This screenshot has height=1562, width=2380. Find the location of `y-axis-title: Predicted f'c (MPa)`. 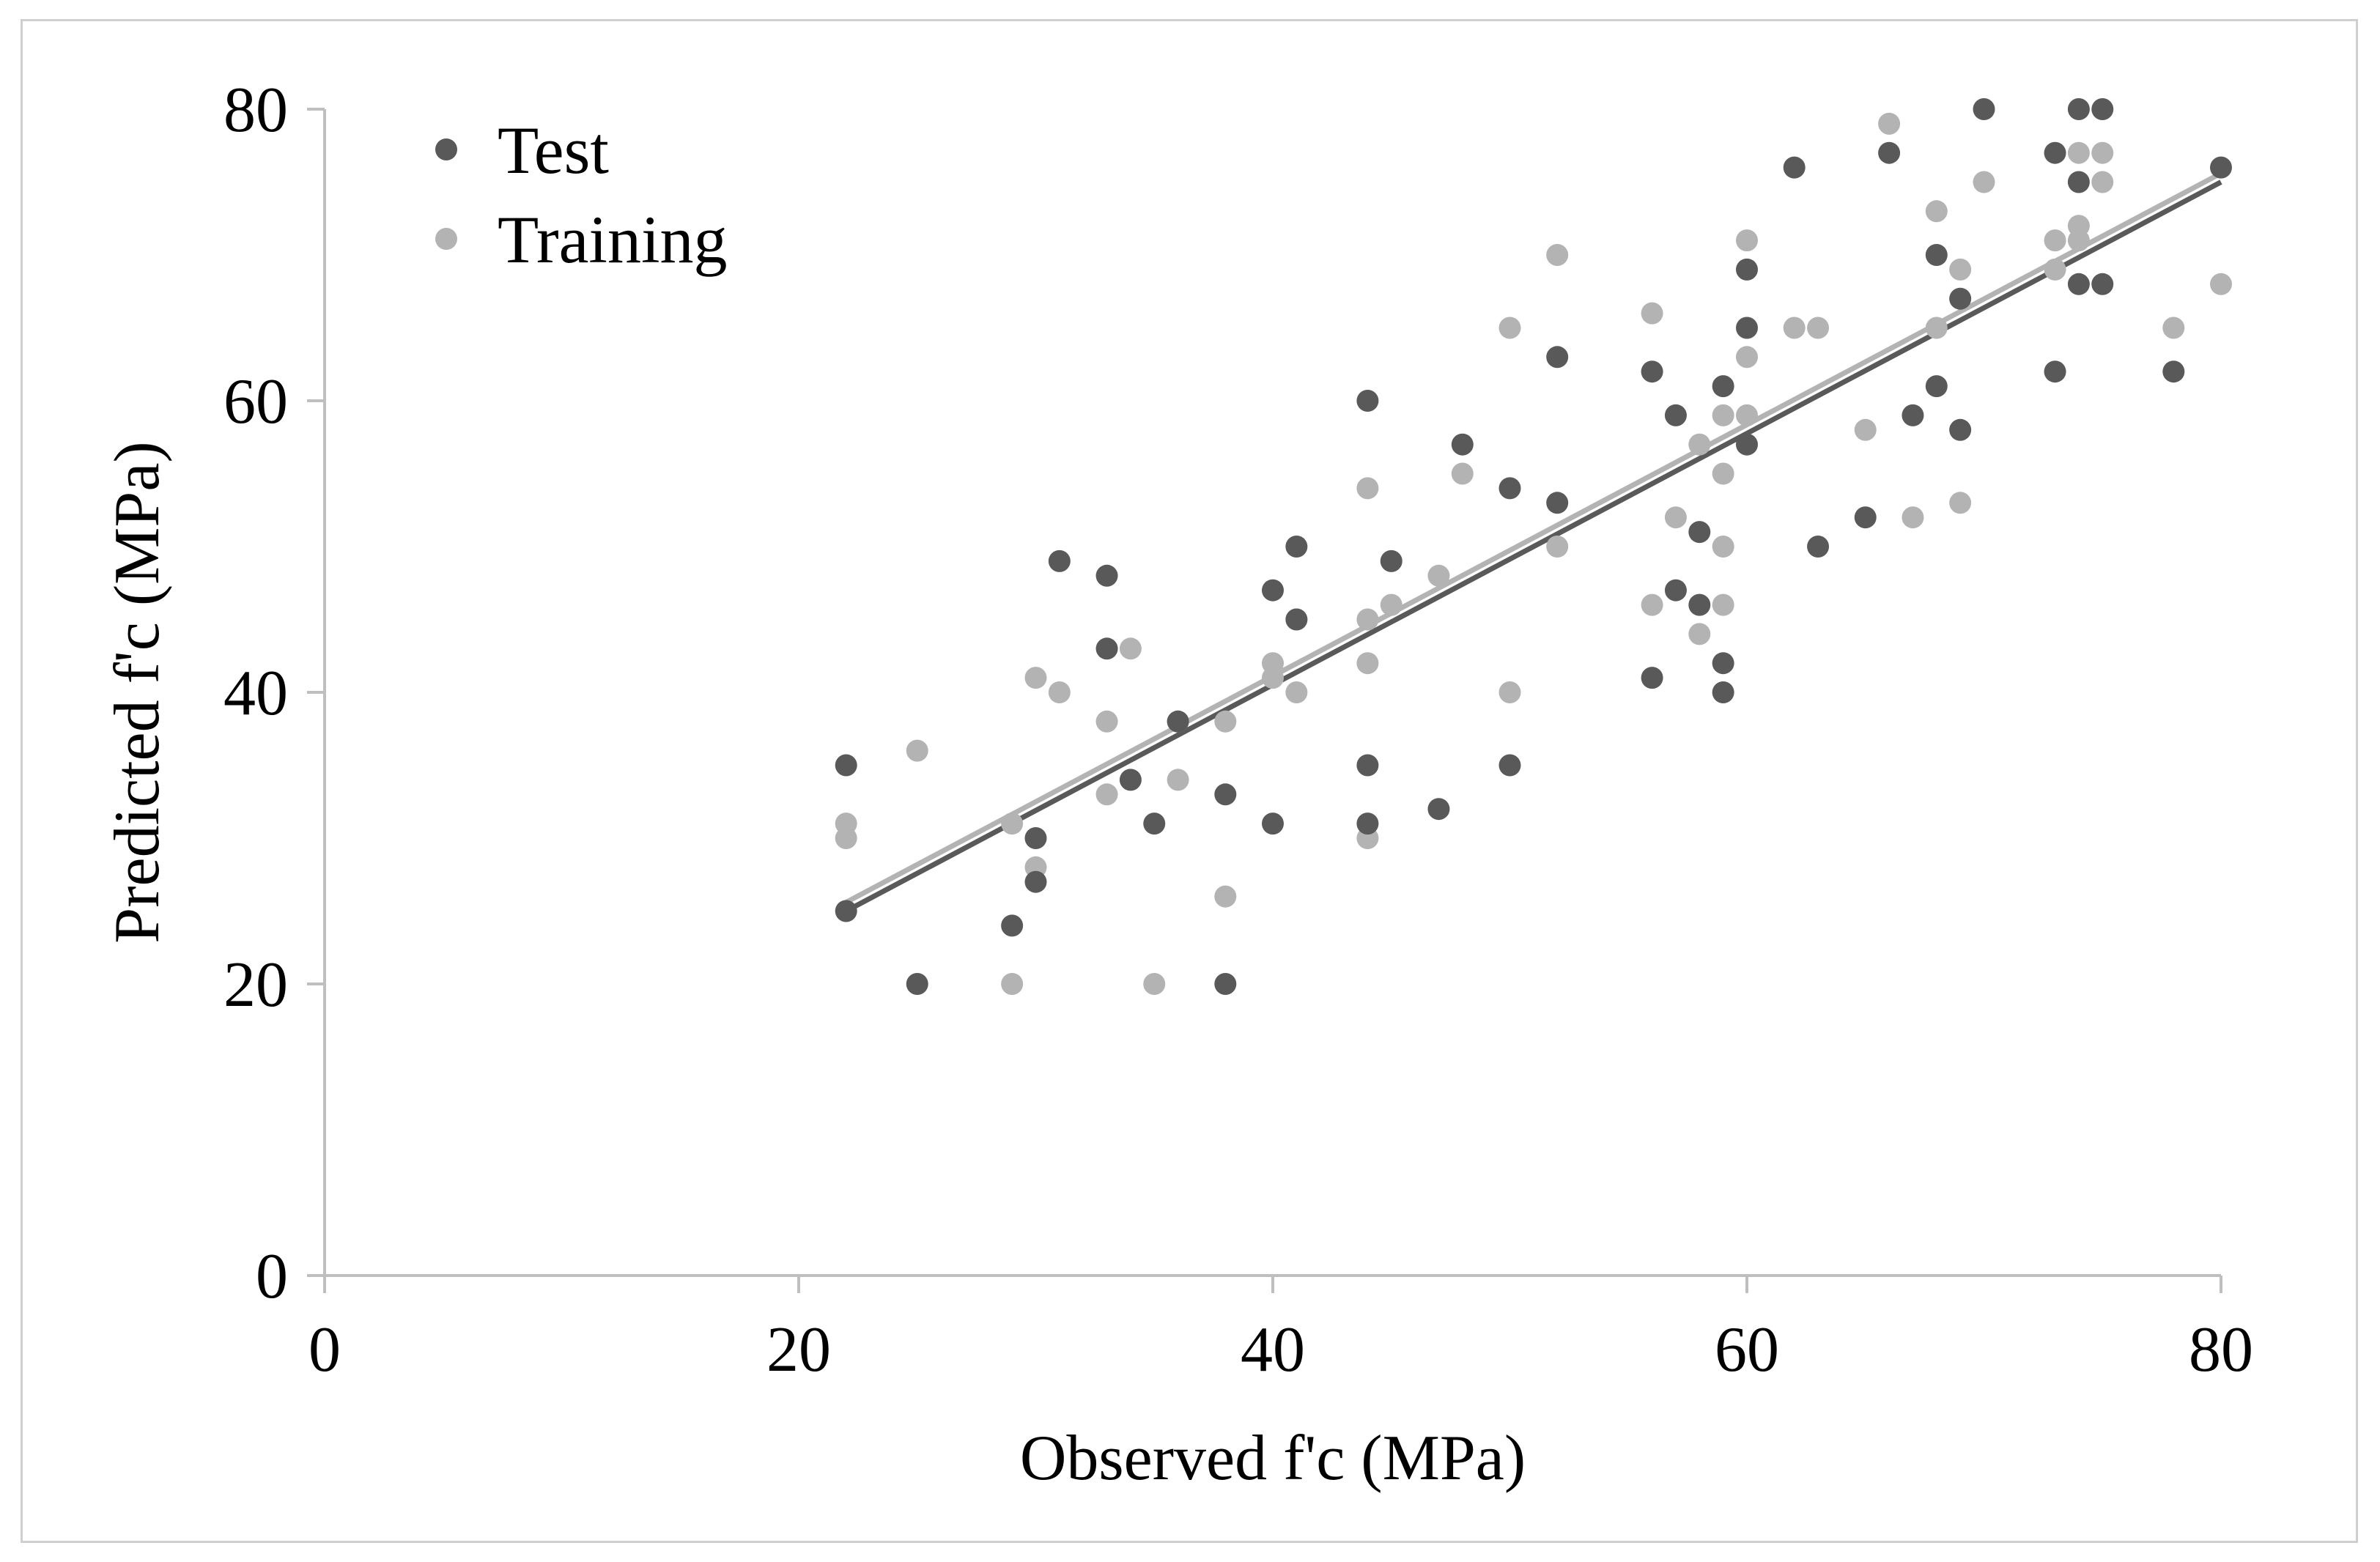

y-axis-title: Predicted f'c (MPa) is located at coordinates (137, 692).